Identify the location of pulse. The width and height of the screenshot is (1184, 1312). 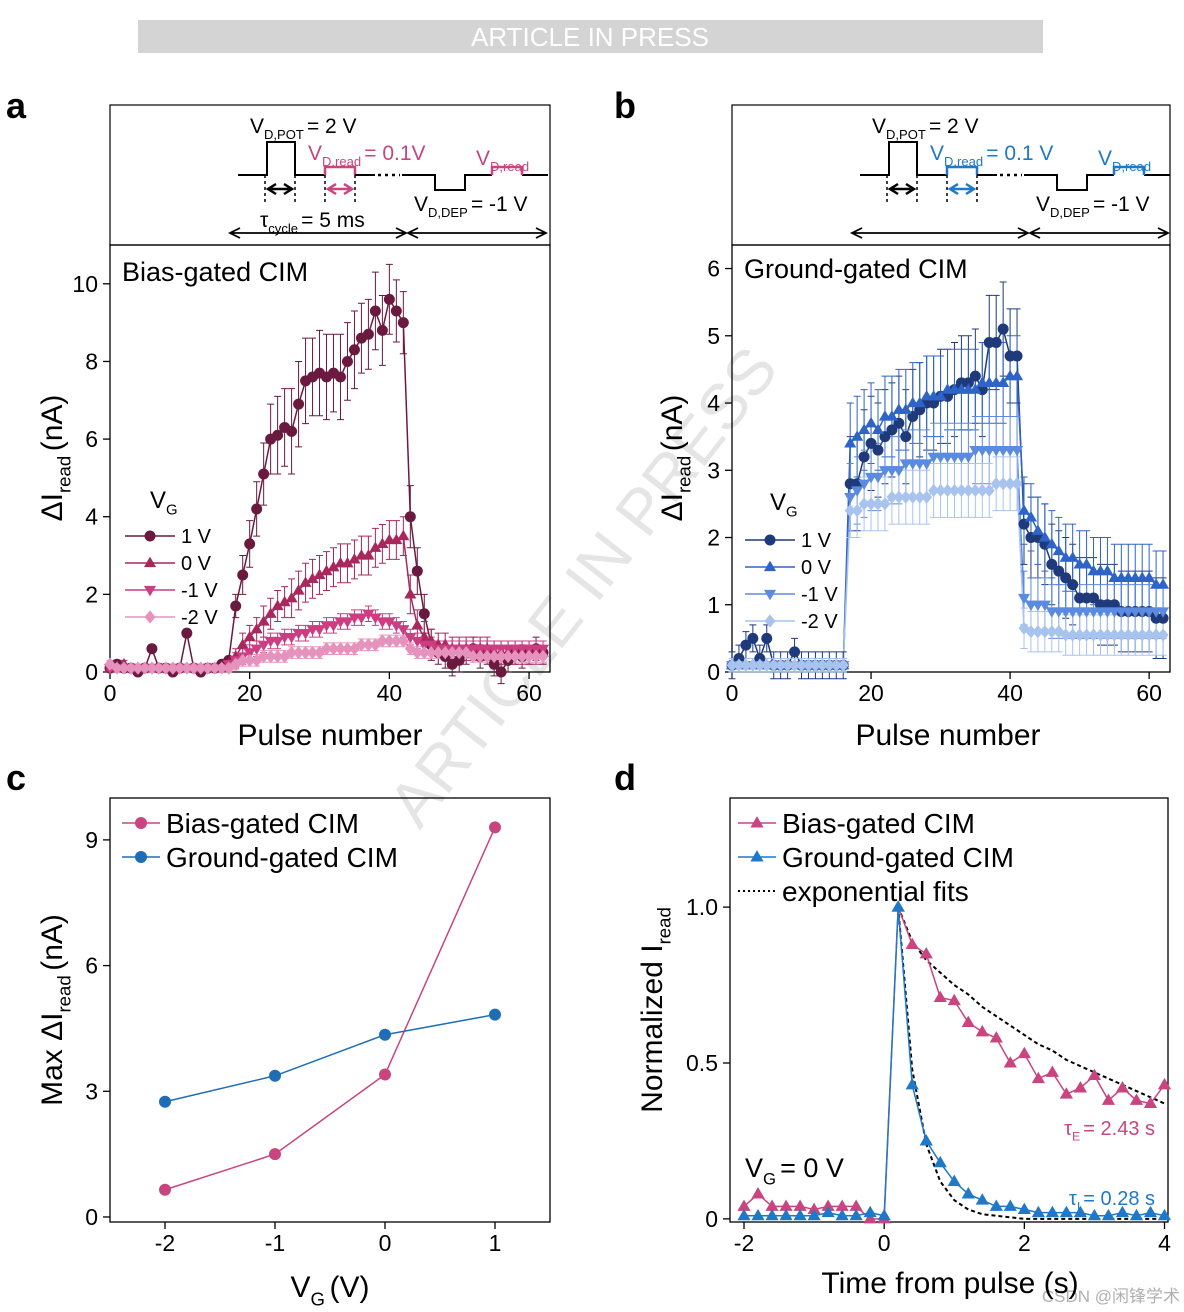
(451, 182).